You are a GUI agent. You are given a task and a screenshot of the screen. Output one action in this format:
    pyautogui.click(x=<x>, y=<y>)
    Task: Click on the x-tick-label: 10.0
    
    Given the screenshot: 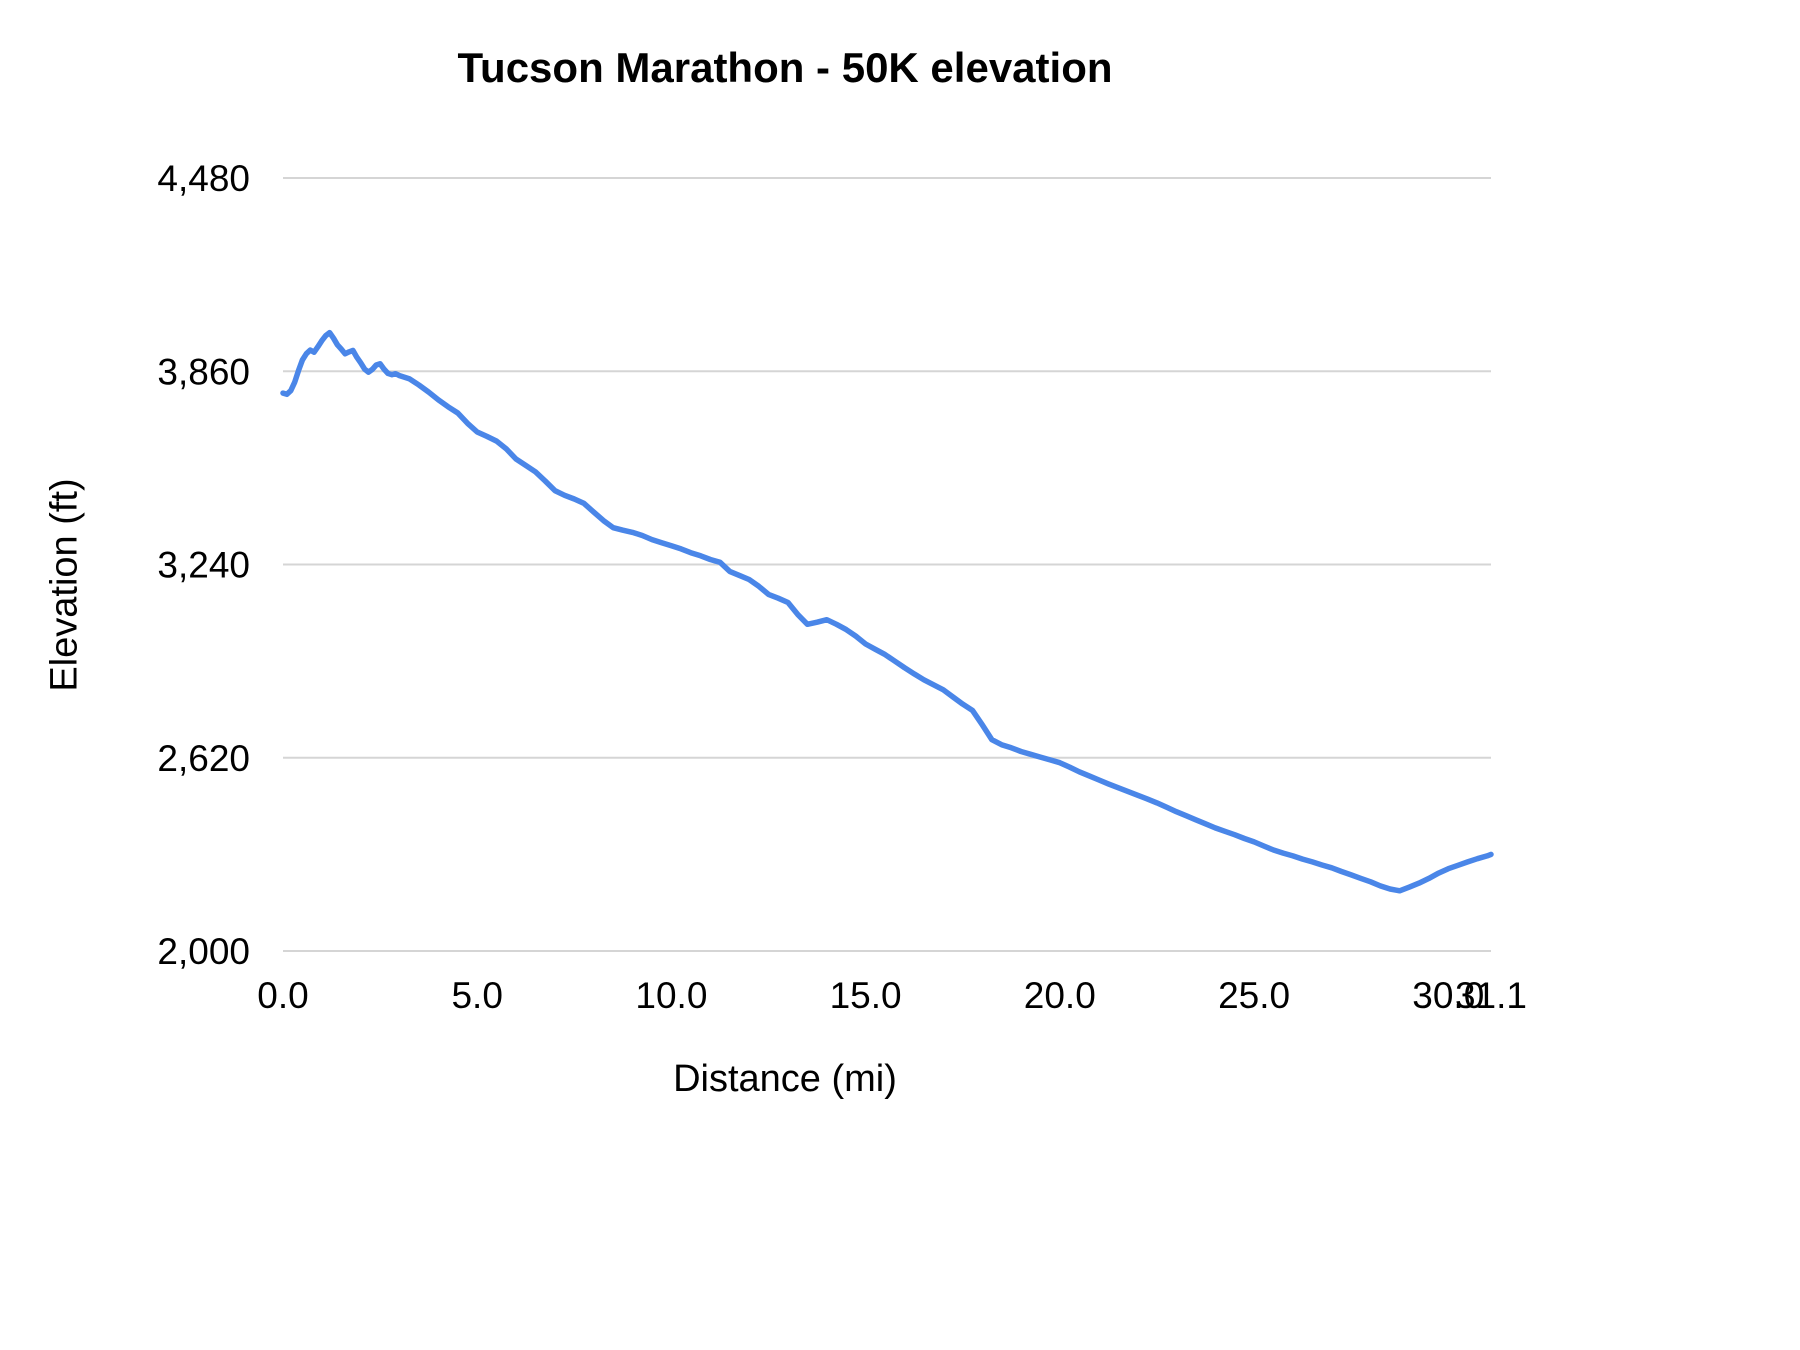 What is the action you would take?
    pyautogui.click(x=671, y=995)
    